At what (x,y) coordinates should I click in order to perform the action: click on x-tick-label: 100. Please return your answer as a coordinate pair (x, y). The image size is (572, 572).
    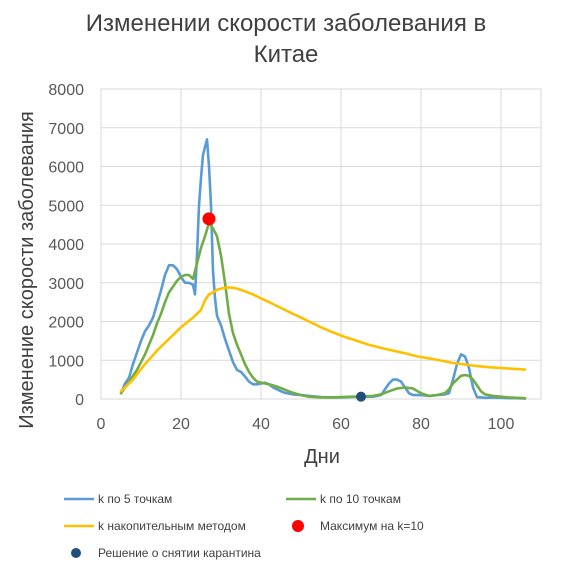
    Looking at the image, I should click on (501, 424).